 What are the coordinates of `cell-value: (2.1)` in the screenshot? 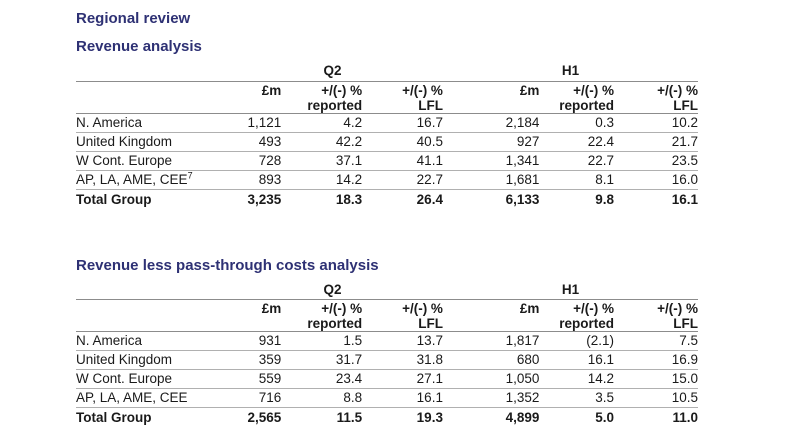 It's located at (576, 341).